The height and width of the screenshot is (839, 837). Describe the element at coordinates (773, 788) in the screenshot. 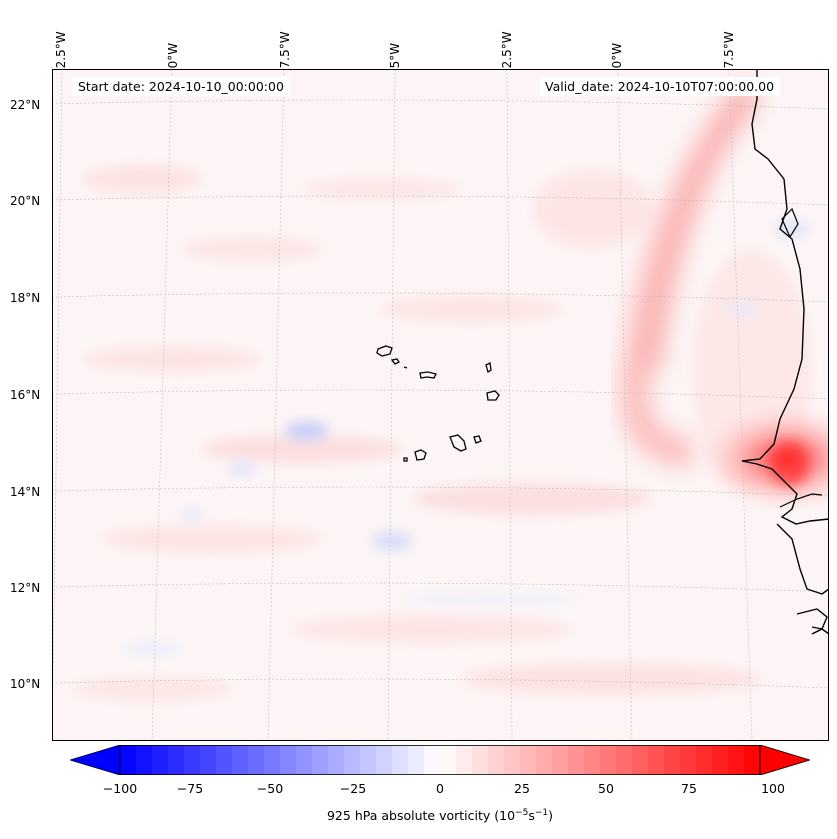

I see `colorbar-tick: 100` at that location.